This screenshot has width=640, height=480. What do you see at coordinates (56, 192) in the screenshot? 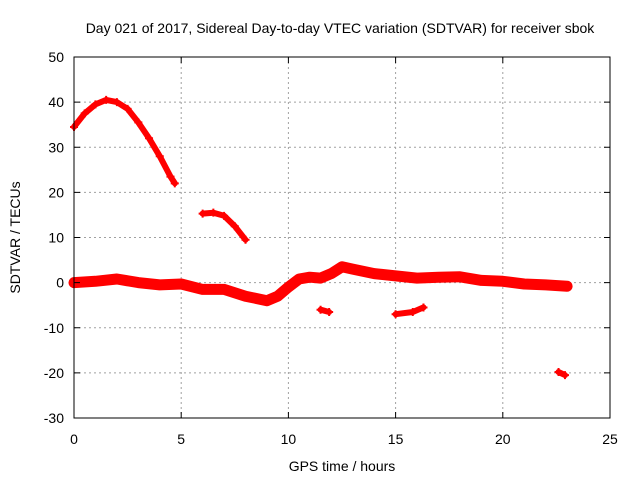
I see `y-tick-label: 20` at bounding box center [56, 192].